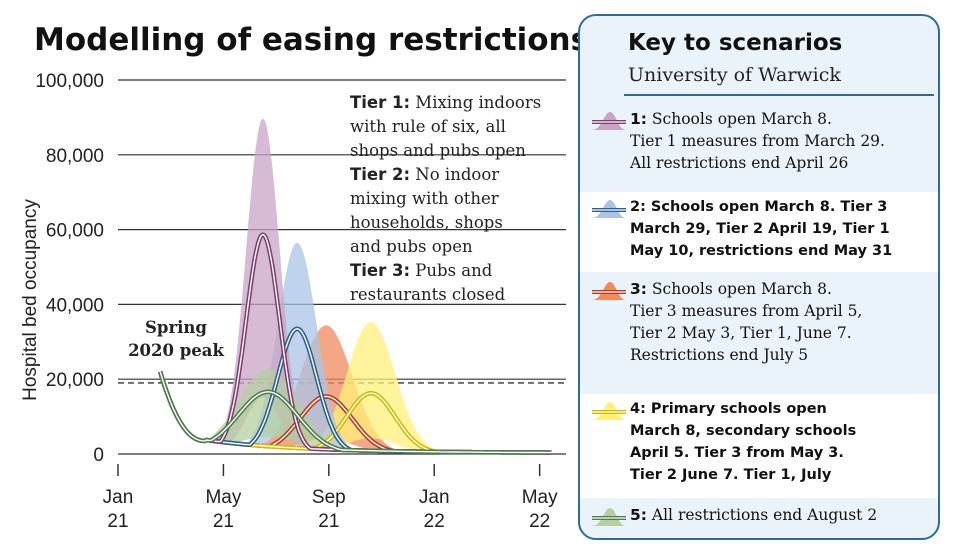  What do you see at coordinates (741, 333) in the screenshot?
I see `key-line: Tier 2 May 3, Tier 1, June 7.` at bounding box center [741, 333].